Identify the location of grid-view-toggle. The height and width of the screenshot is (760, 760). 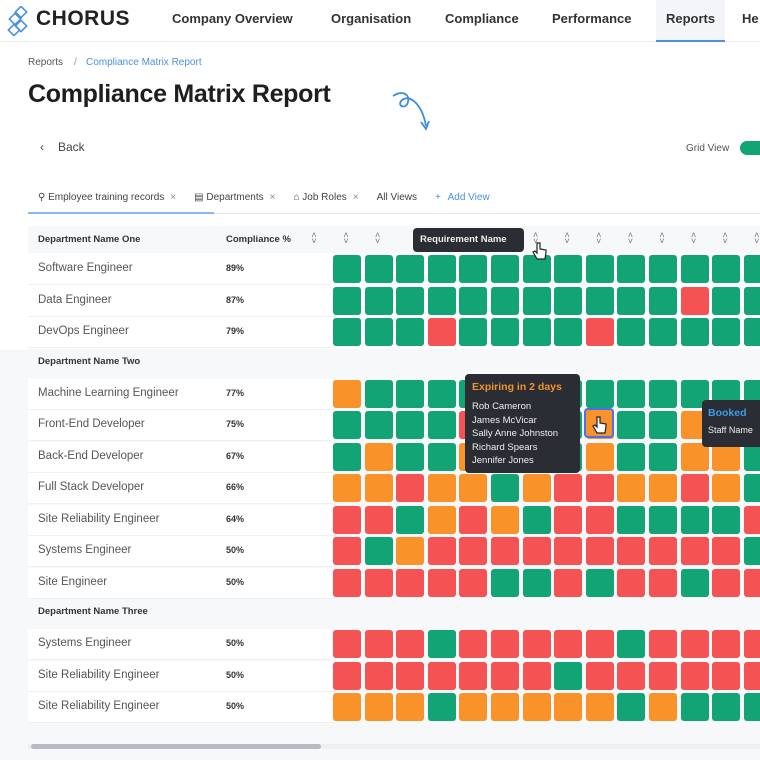
(750, 148).